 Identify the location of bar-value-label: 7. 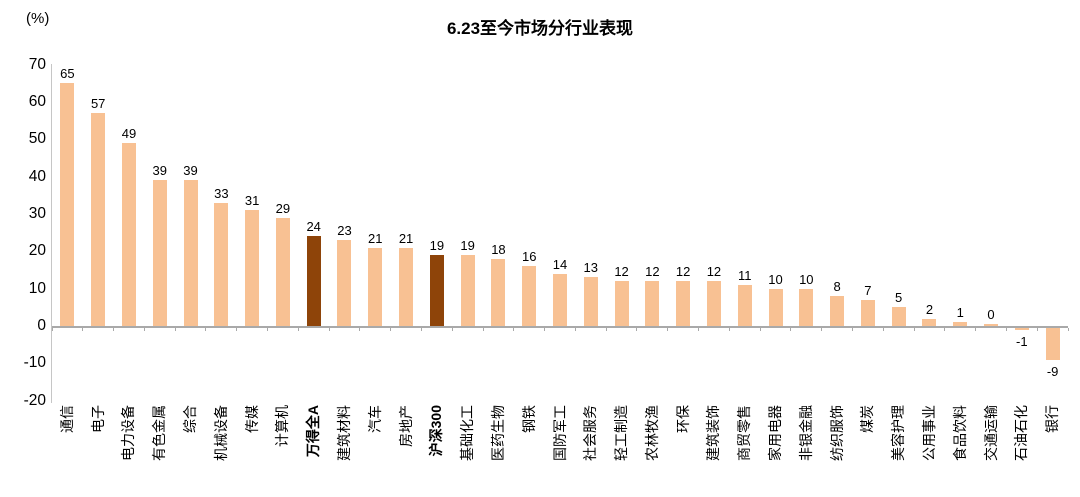
(868, 290).